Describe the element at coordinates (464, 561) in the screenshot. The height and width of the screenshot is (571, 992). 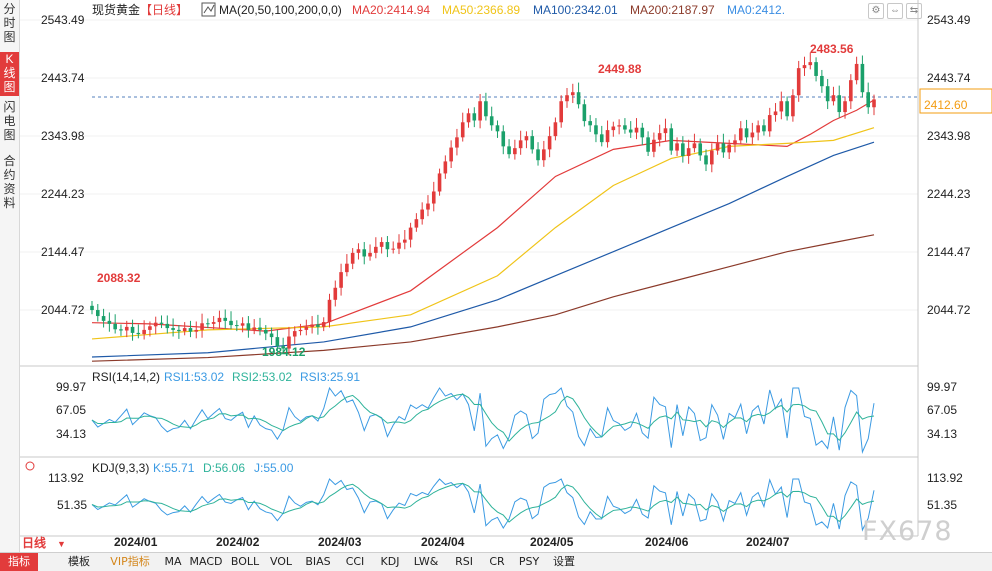
I see `toolbar-rsi: RSI` at that location.